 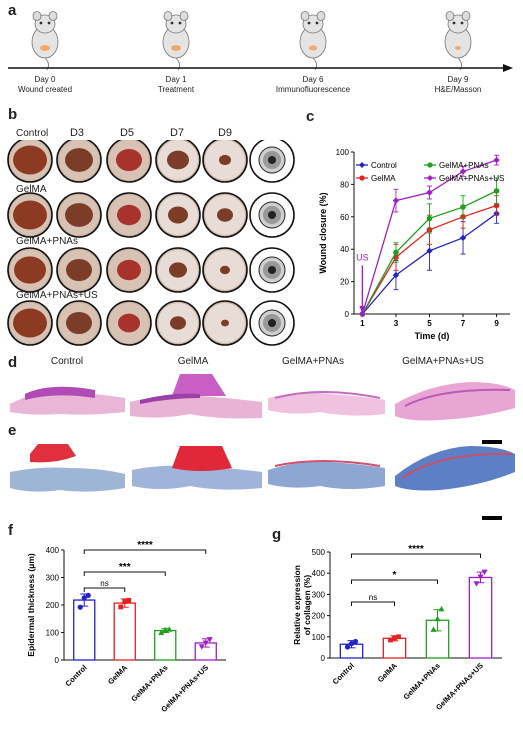 What do you see at coordinates (30, 323) in the screenshot?
I see `wound-photo-r3-c0` at bounding box center [30, 323].